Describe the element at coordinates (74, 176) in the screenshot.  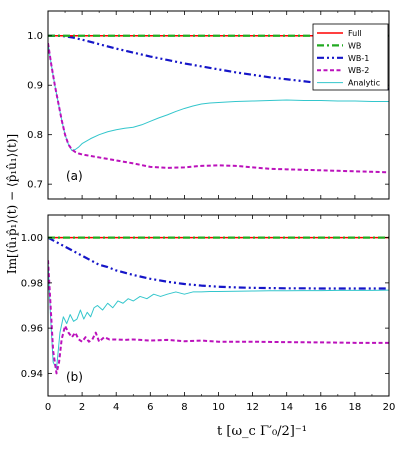
I see `panel-a-label: (a)` at that location.